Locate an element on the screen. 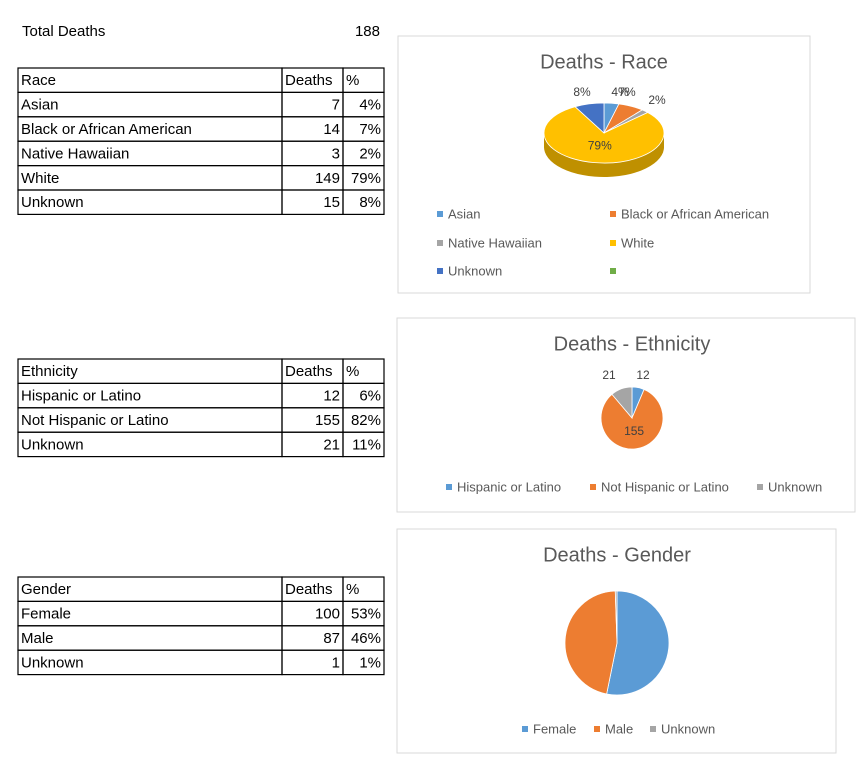  legend-label: Native Hawaiian is located at coordinates (495, 242).